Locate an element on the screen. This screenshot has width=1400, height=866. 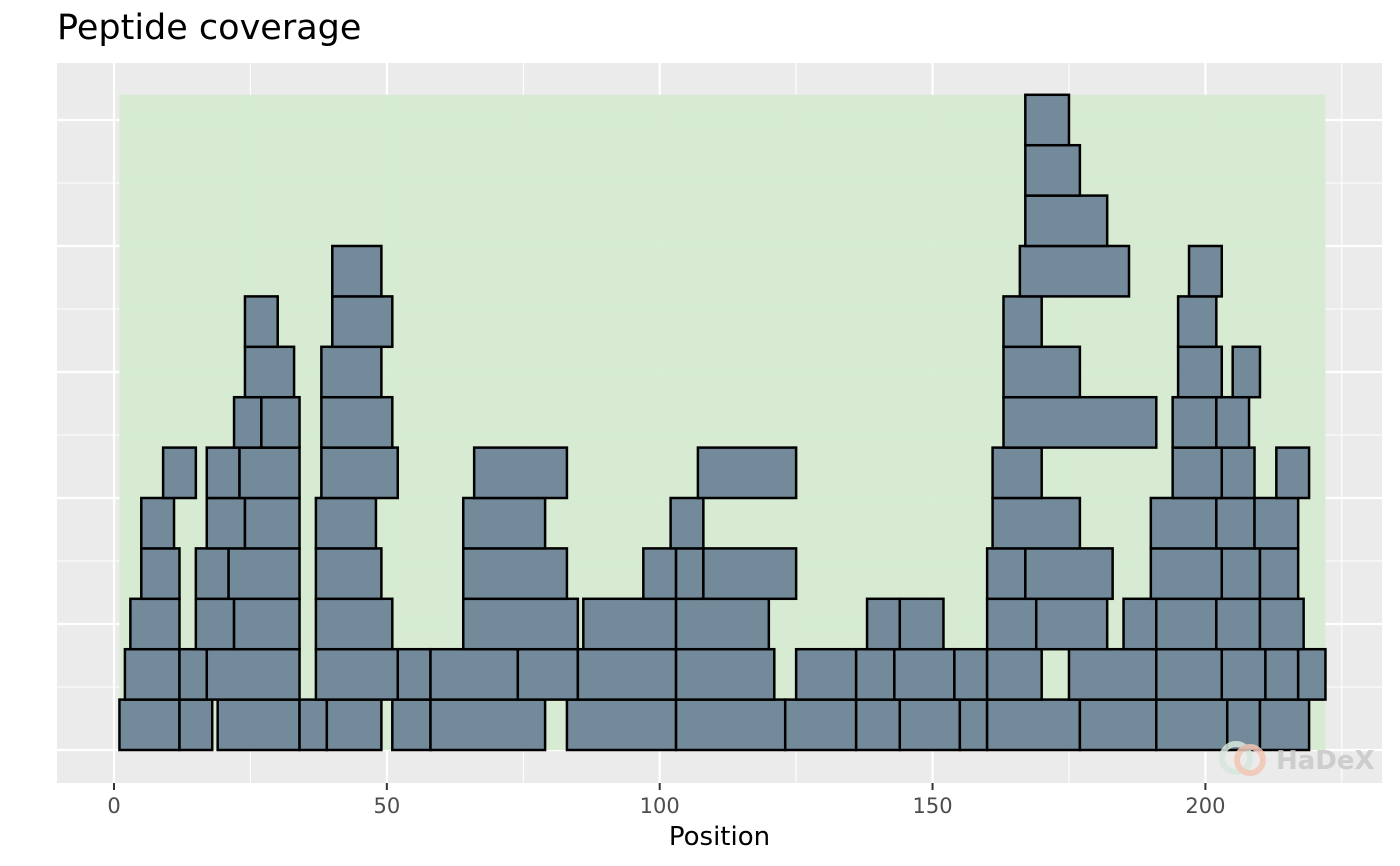
x-axis: 0 50 100 150 200 is located at coordinates (666, 800).